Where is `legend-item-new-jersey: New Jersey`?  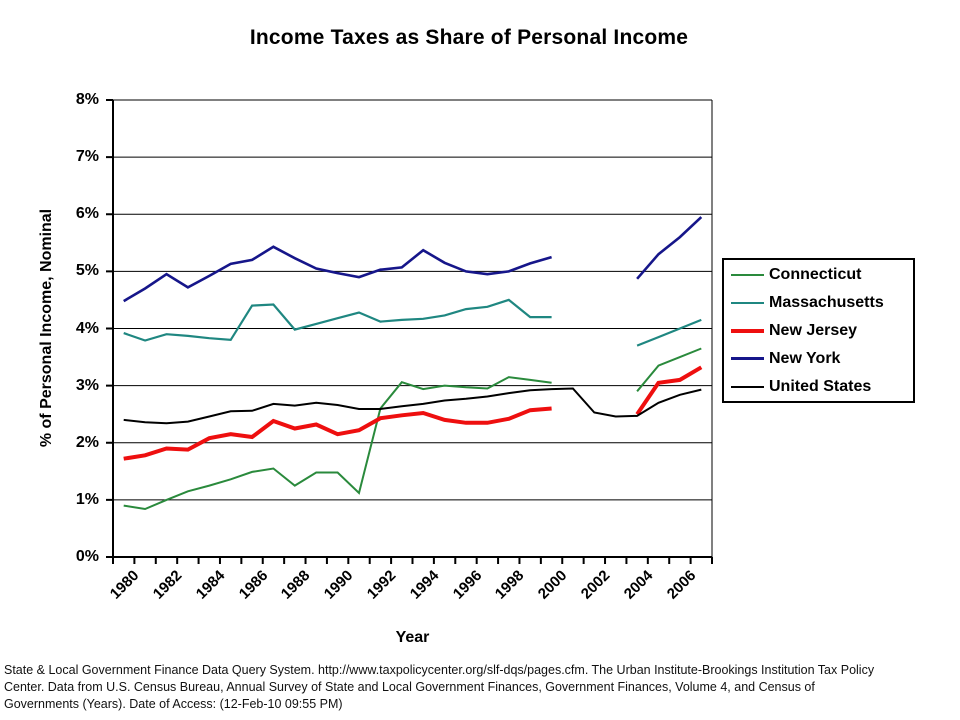
legend-item-new-jersey: New Jersey is located at coordinates (822, 331).